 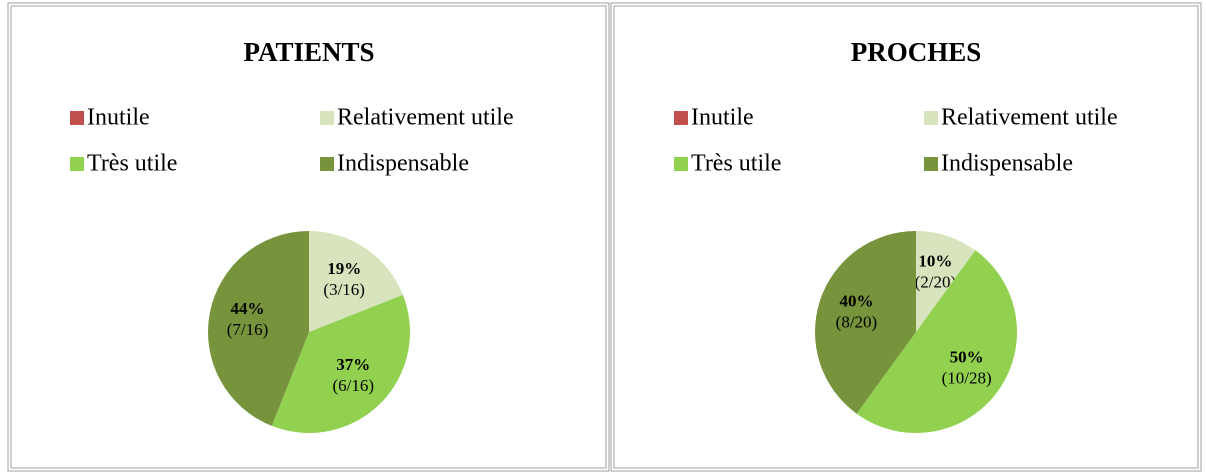 I want to click on data-label: 40%, so click(x=856, y=301).